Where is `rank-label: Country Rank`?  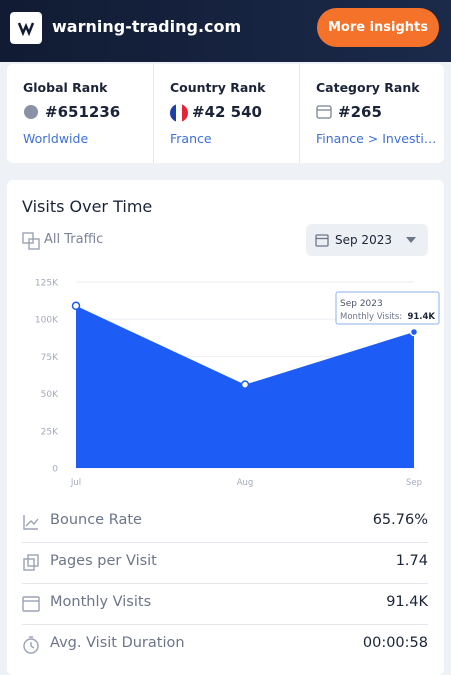 rank-label: Country Rank is located at coordinates (218, 87).